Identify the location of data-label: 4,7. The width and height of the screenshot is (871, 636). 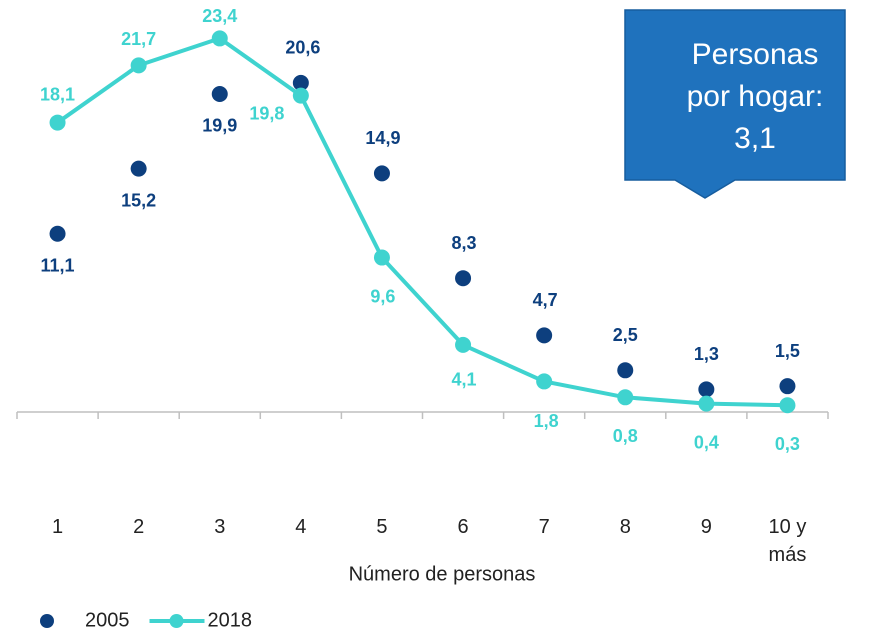
(545, 300).